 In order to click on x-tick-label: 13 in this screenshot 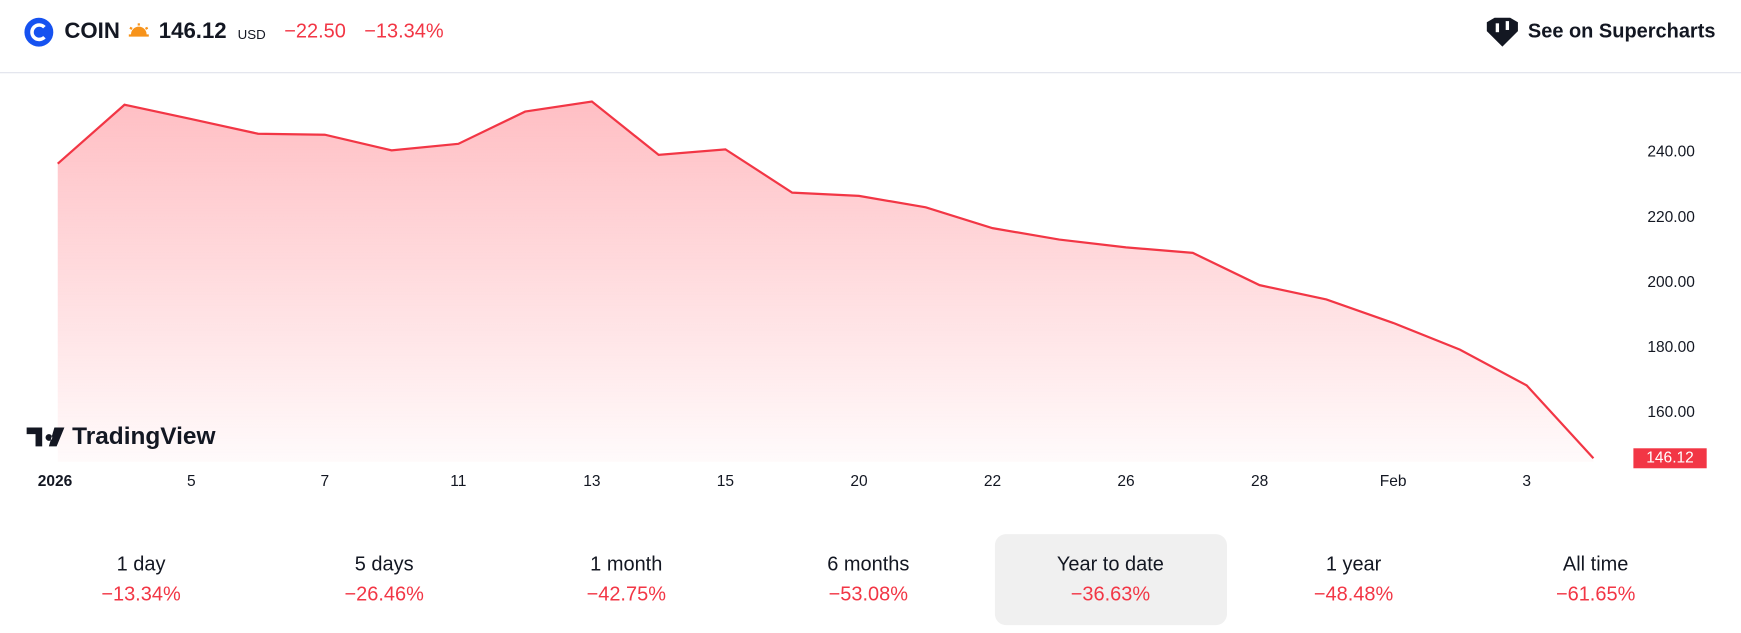, I will do `click(591, 481)`.